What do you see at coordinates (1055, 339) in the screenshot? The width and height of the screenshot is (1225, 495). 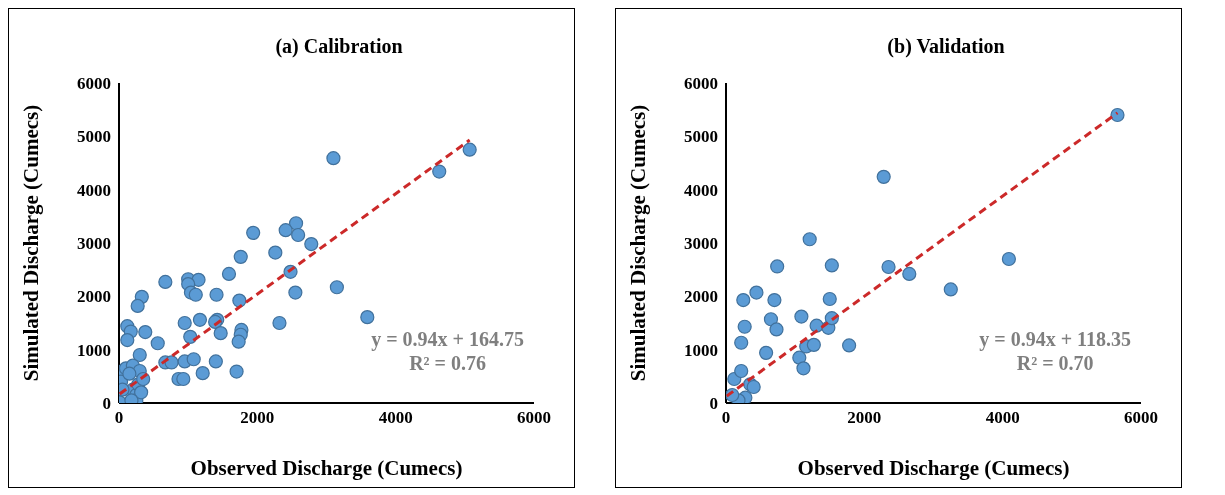 I see `annotation: y = 0.94x + 118.35` at bounding box center [1055, 339].